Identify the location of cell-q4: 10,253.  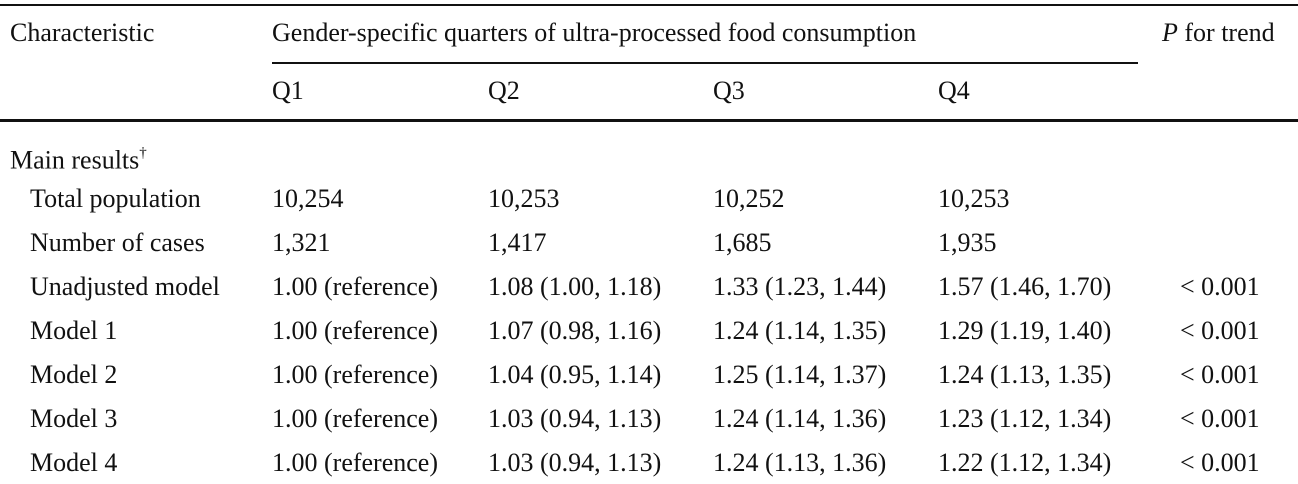
(974, 198).